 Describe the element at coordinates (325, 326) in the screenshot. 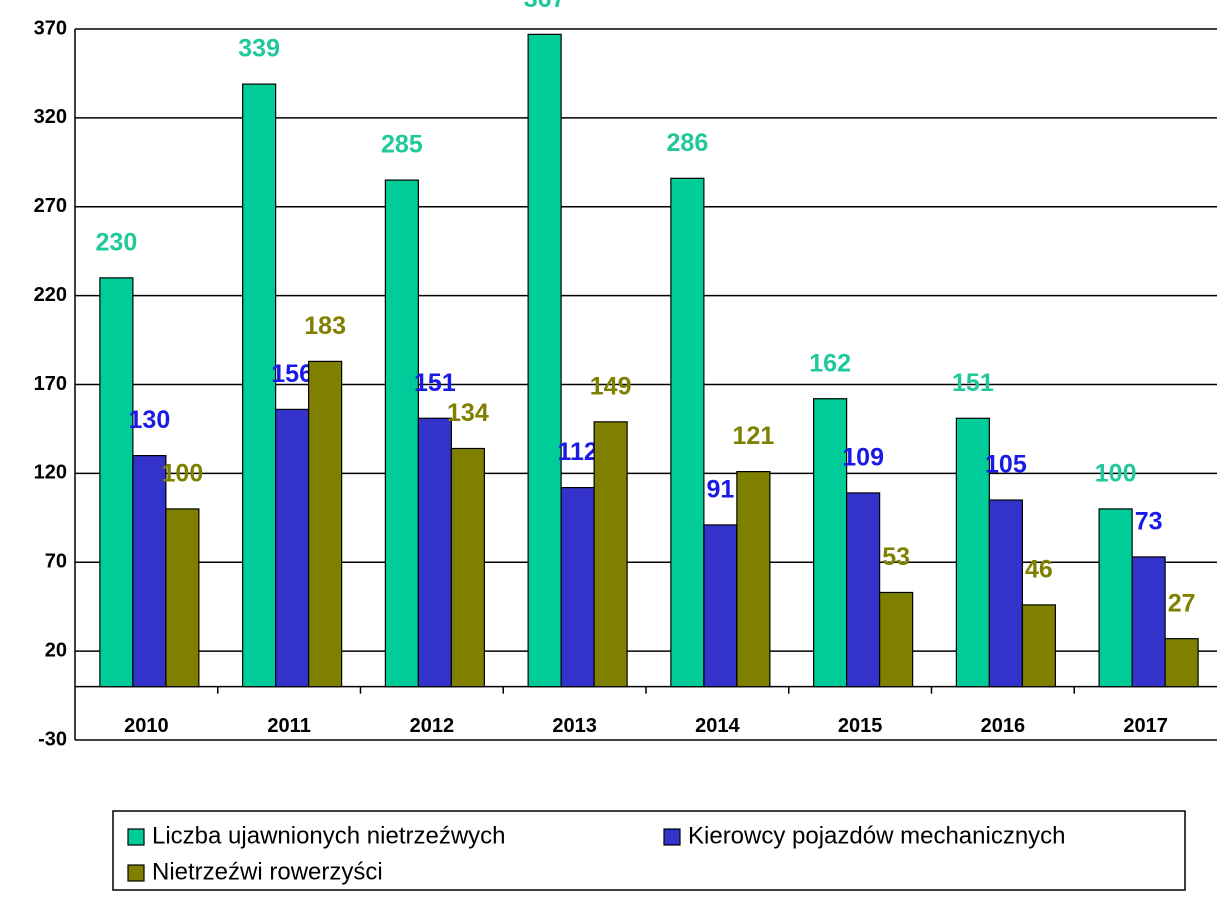

I see `value-label: 183` at that location.